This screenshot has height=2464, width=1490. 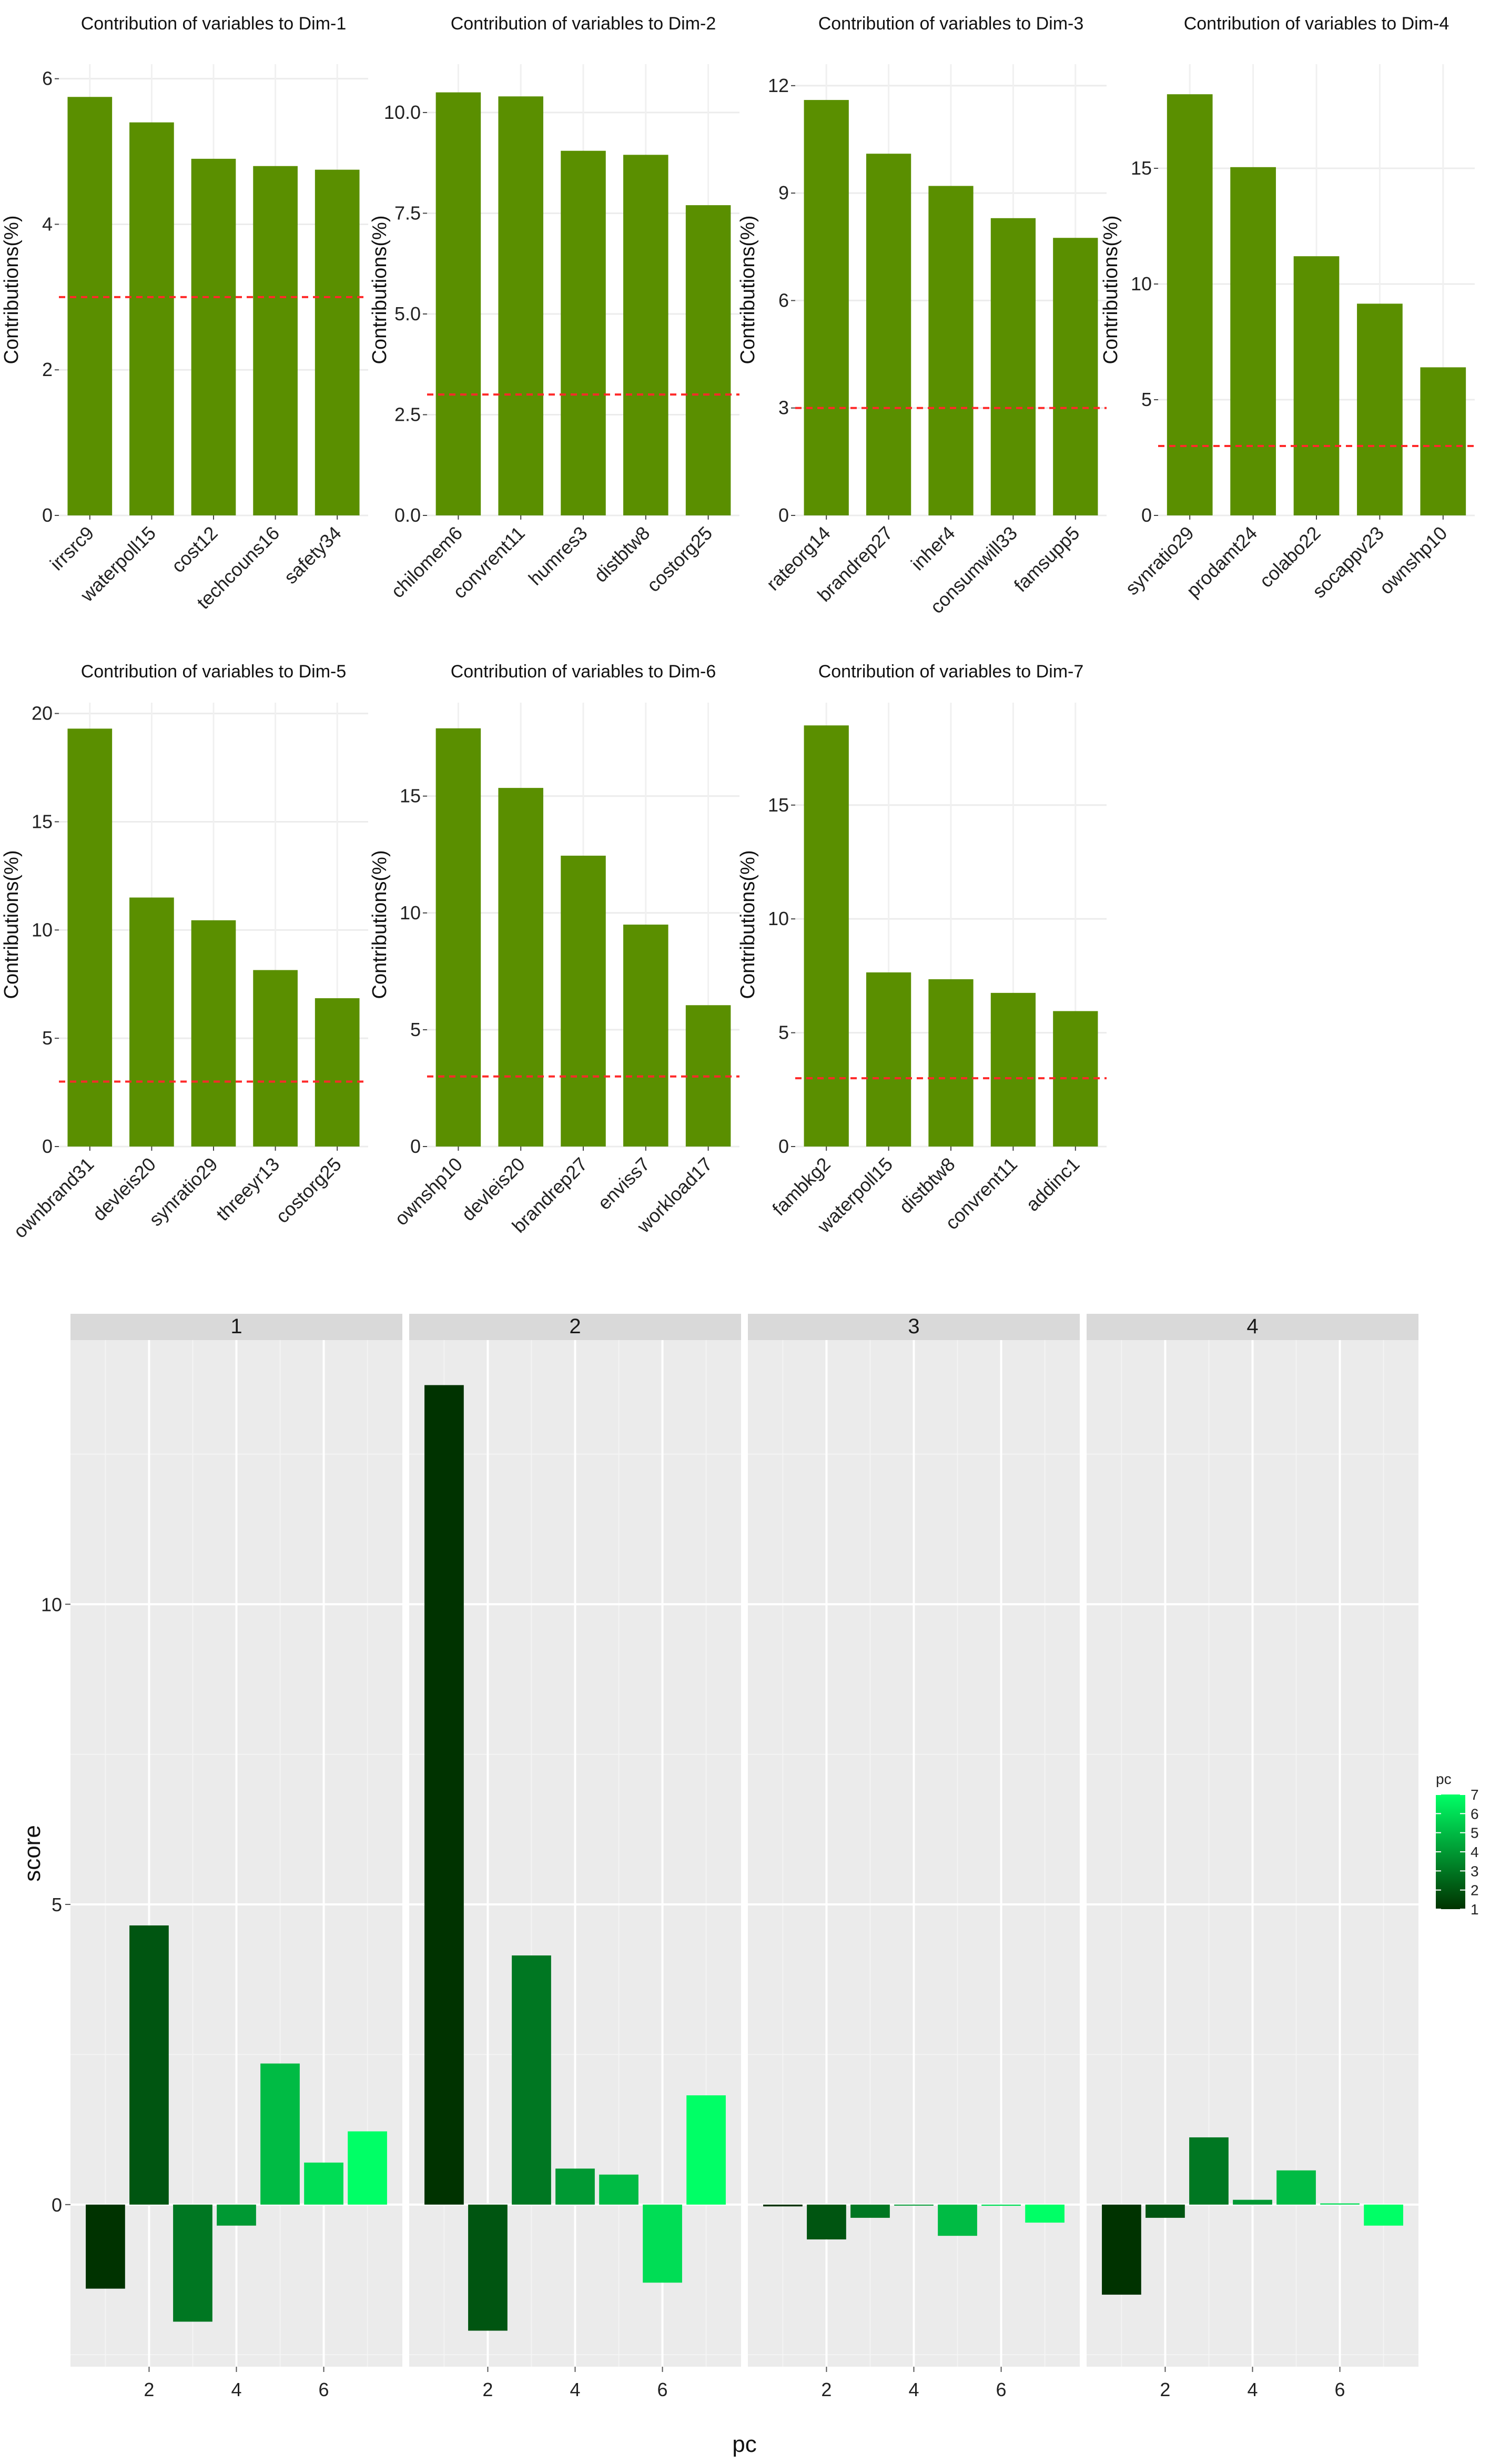 What do you see at coordinates (429, 1191) in the screenshot?
I see `x-tick-label: ownshp10` at bounding box center [429, 1191].